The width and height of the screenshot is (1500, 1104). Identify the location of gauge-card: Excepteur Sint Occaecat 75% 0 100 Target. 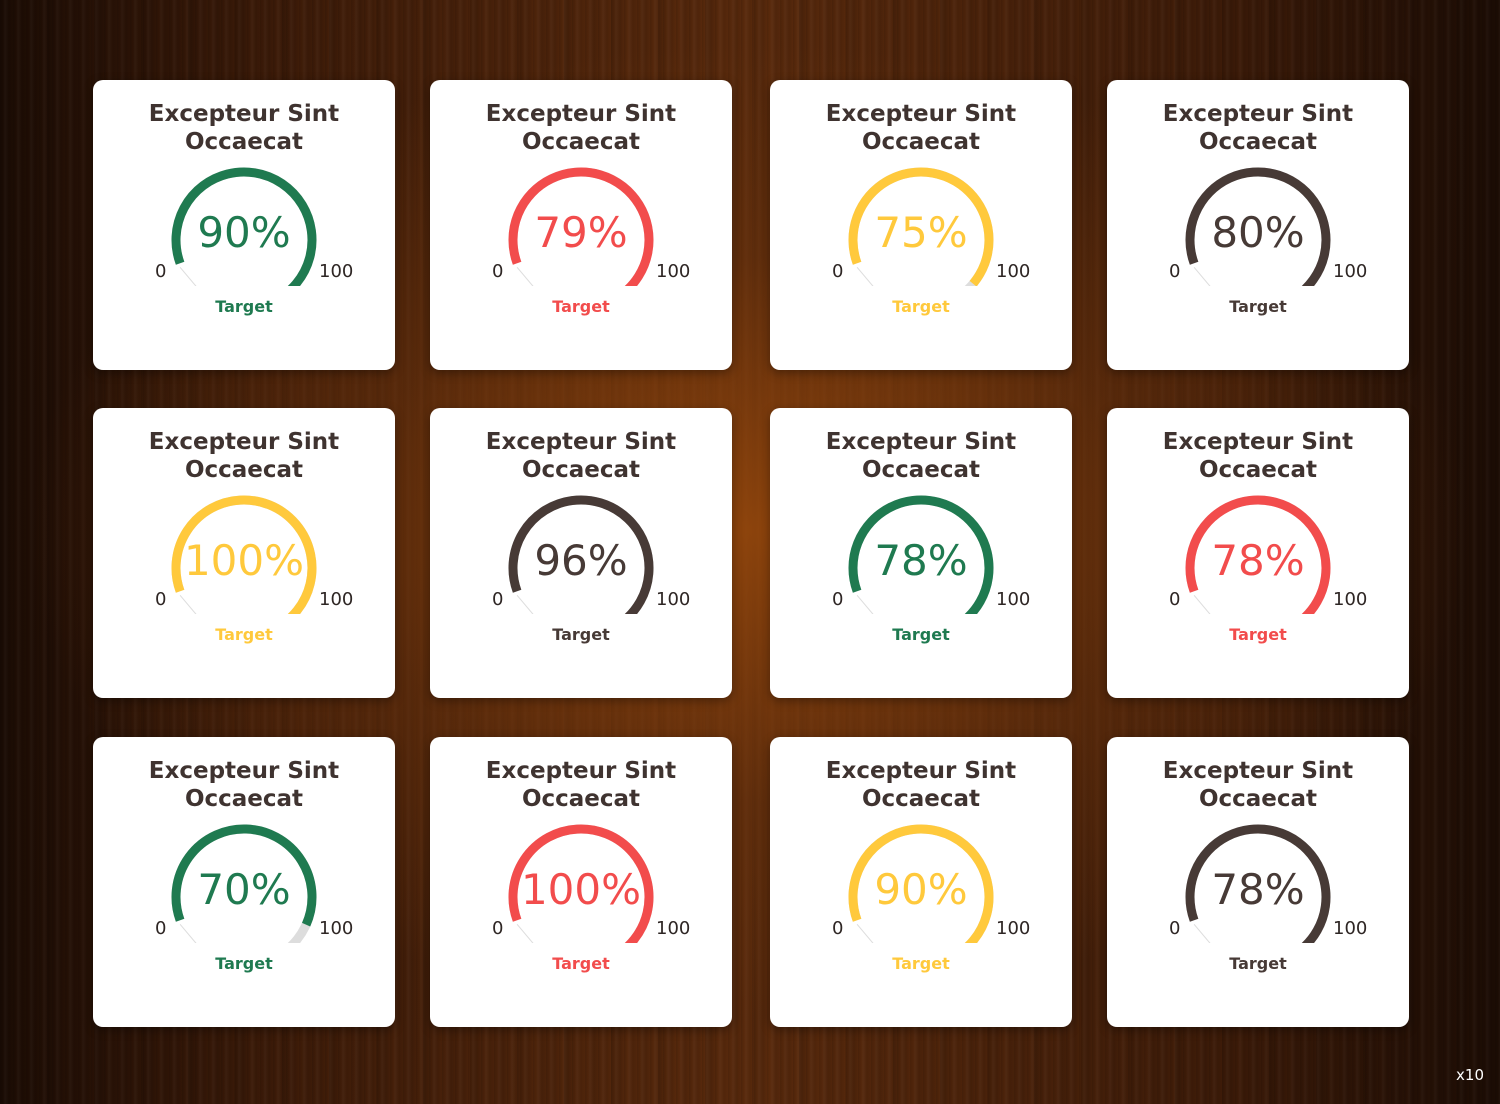
(921, 225).